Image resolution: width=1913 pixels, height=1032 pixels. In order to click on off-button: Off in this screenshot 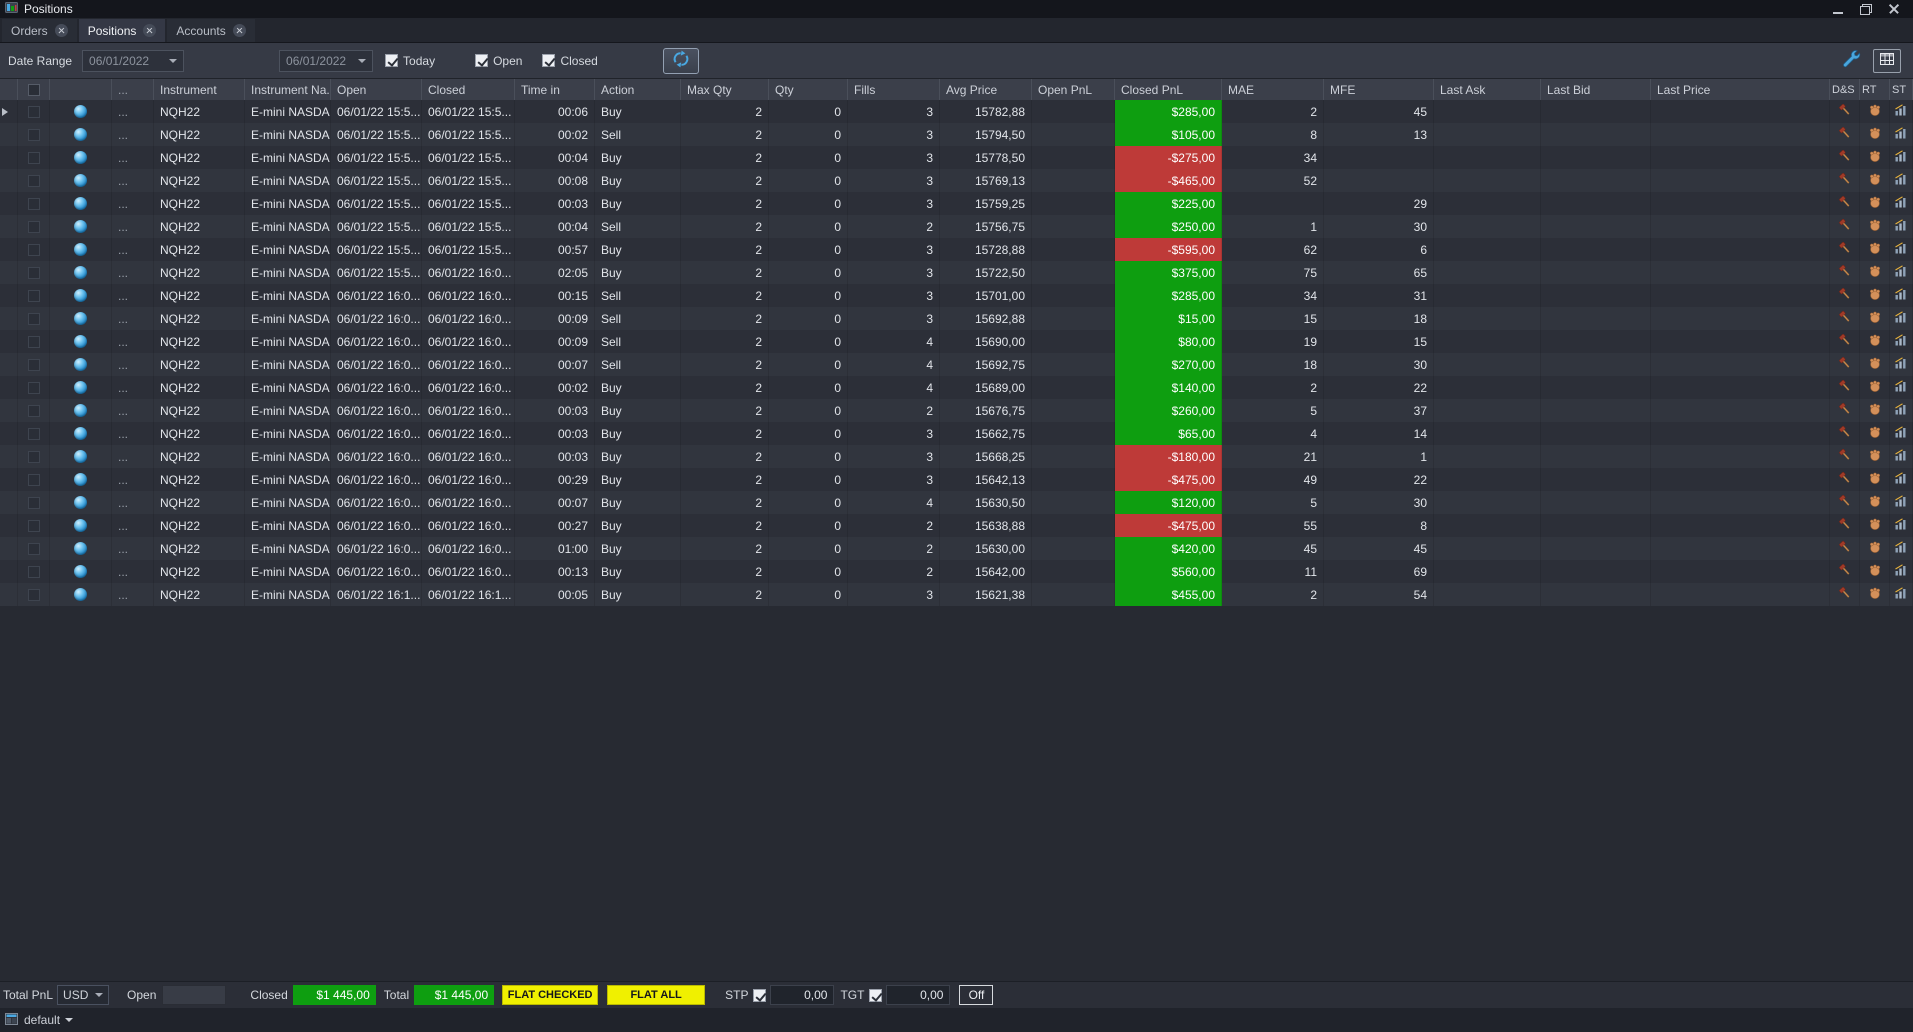, I will do `click(976, 995)`.